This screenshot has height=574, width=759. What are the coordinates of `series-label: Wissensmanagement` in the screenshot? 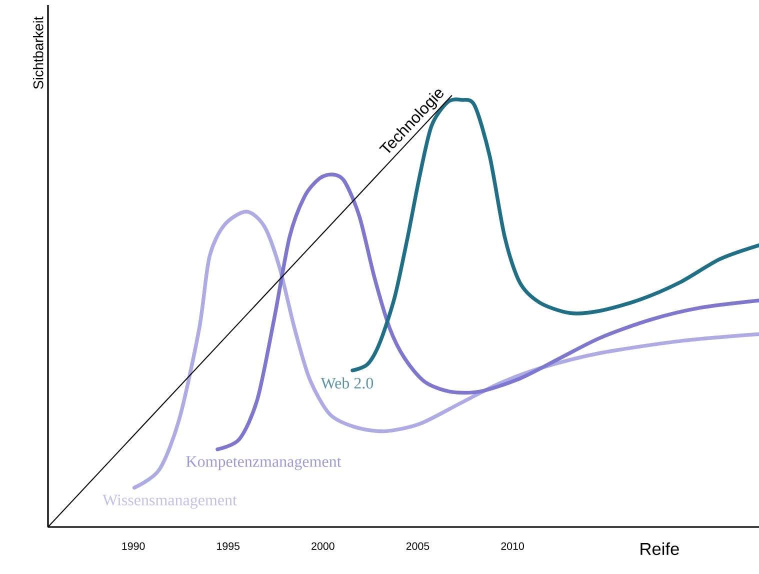 It's located at (169, 501).